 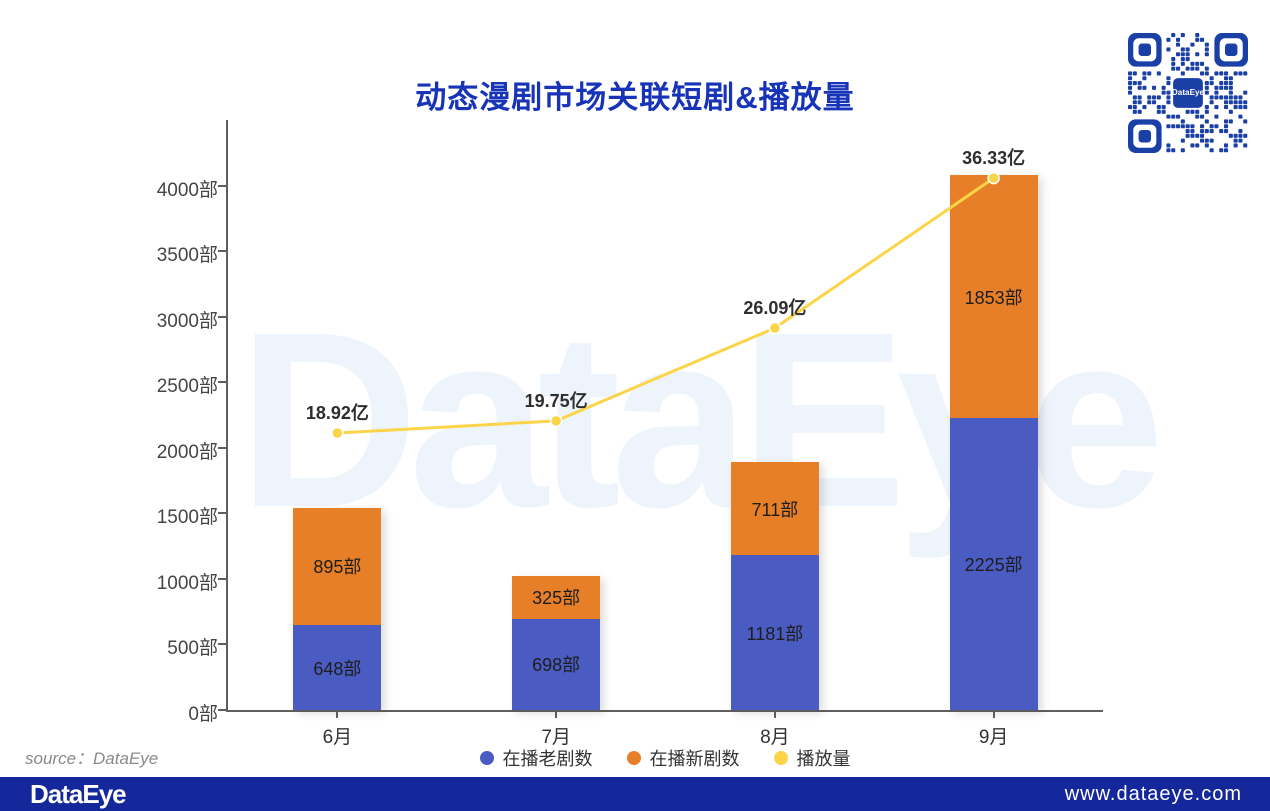 I want to click on bar-segment-new: 711部, so click(x=774, y=508).